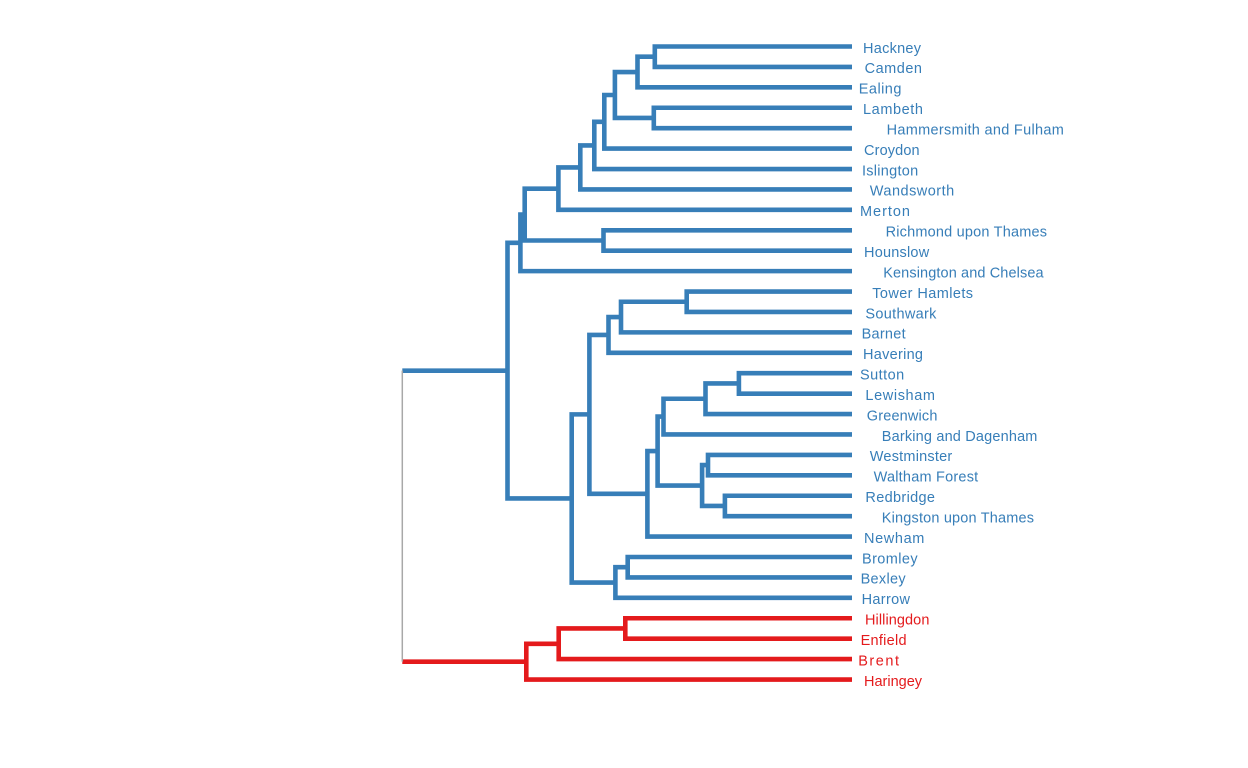 This screenshot has height=768, width=1248. Describe the element at coordinates (911, 457) in the screenshot. I see `svg-text: Westminster` at that location.